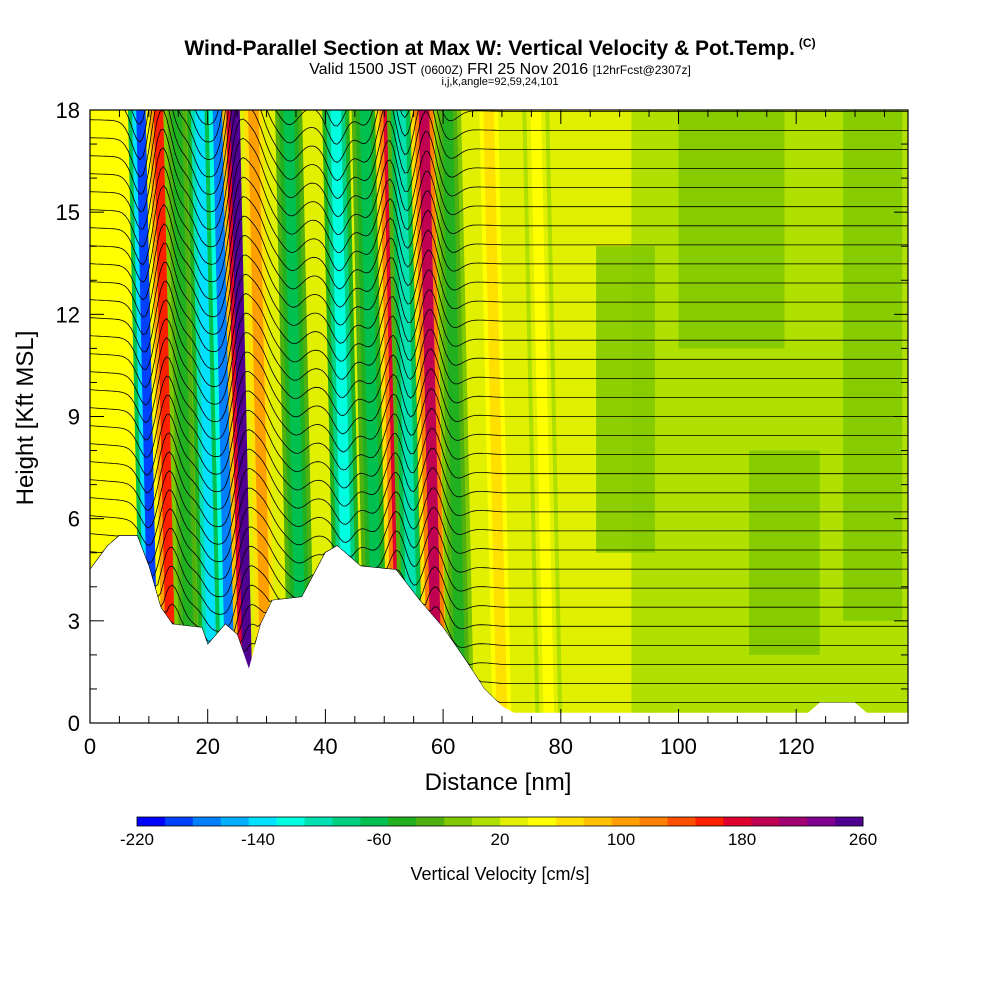 This screenshot has width=1000, height=1000. I want to click on utc-time: (0600Z), so click(441, 70).